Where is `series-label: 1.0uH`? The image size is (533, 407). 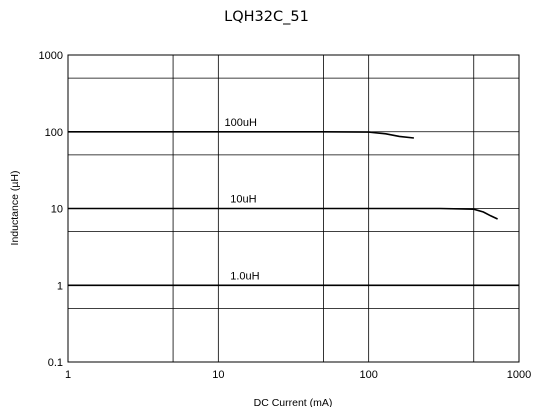 series-label: 1.0uH is located at coordinates (244, 276).